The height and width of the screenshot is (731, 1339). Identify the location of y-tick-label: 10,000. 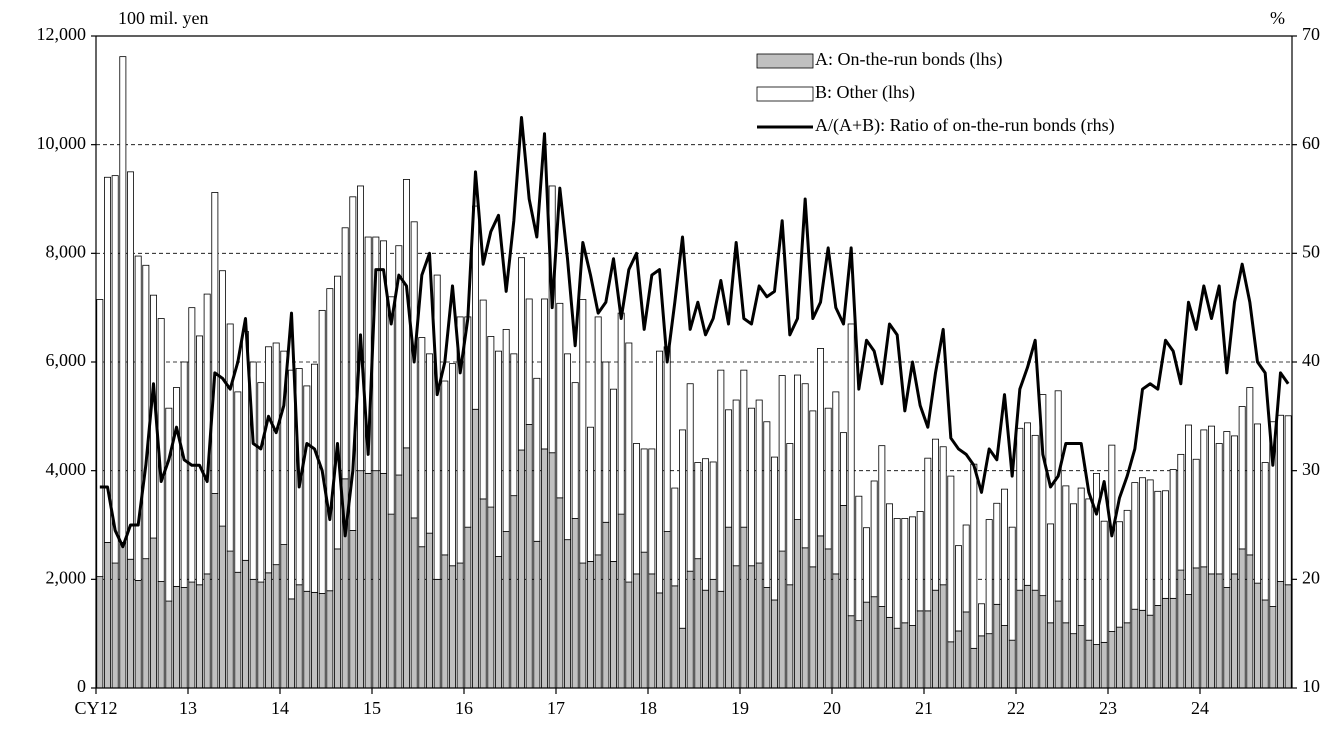
(62, 143).